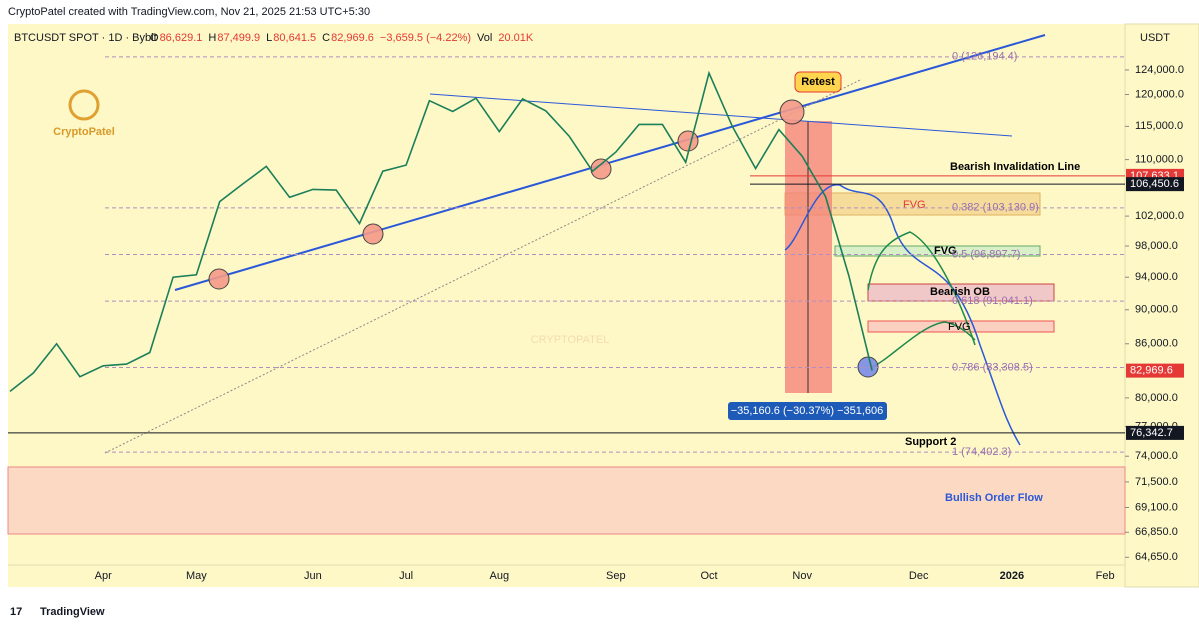 The width and height of the screenshot is (1199, 642). I want to click on x-tick-label: Sep, so click(616, 576).